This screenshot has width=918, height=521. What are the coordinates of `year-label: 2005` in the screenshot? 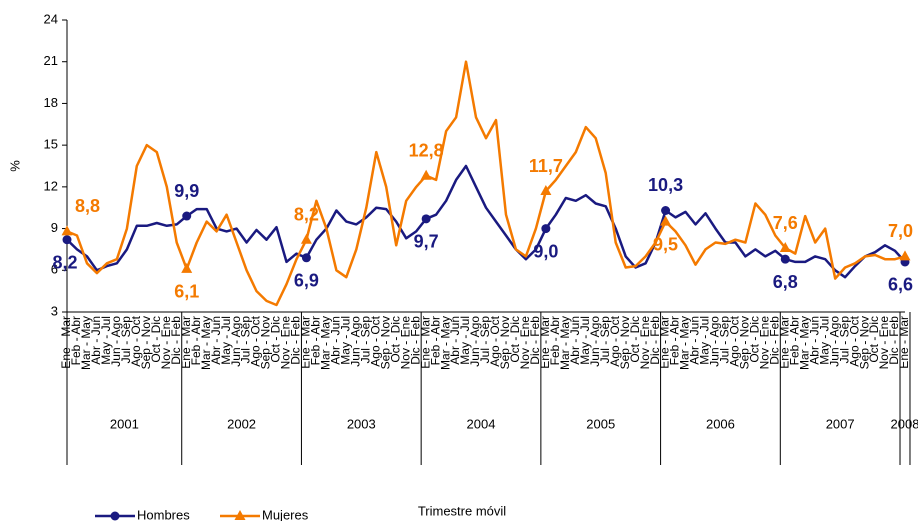 It's located at (600, 423).